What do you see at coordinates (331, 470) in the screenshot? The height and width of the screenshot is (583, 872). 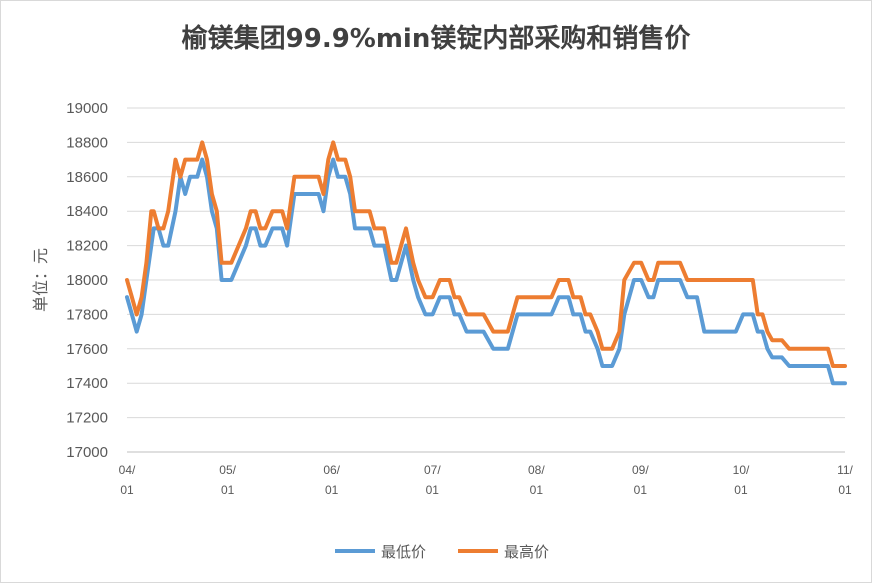 I see `x-tick-label: 06/` at bounding box center [331, 470].